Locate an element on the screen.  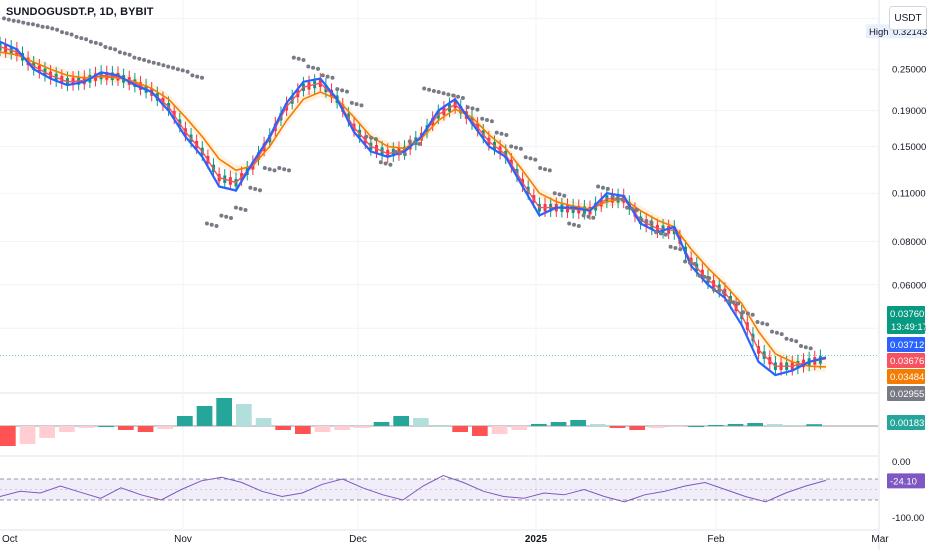
currency-selector: USDT is located at coordinates (908, 18).